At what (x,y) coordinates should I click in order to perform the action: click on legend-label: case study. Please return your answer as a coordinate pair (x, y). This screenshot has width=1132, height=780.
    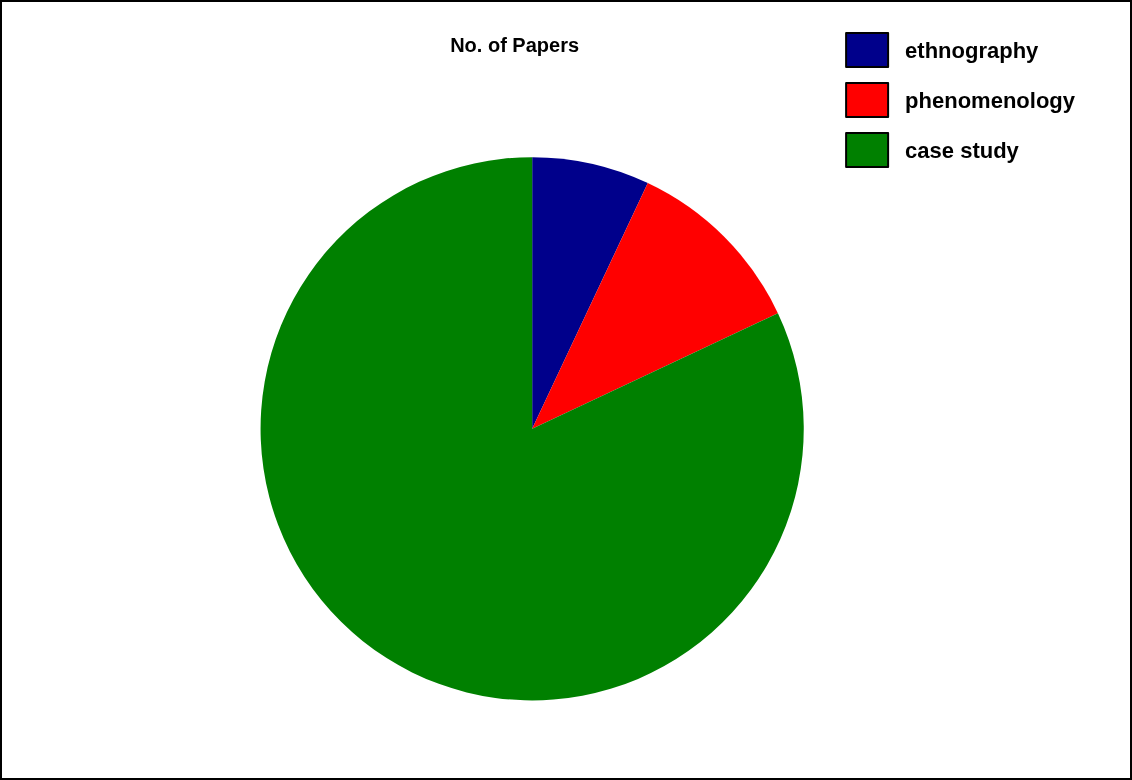
    Looking at the image, I should click on (962, 150).